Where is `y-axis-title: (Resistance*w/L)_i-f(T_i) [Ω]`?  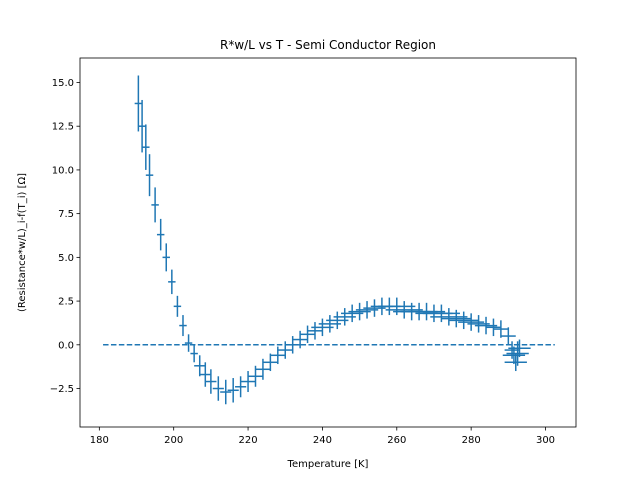
y-axis-title: (Resistance*w/L)_i-f(T_i) [Ω] is located at coordinates (22, 242).